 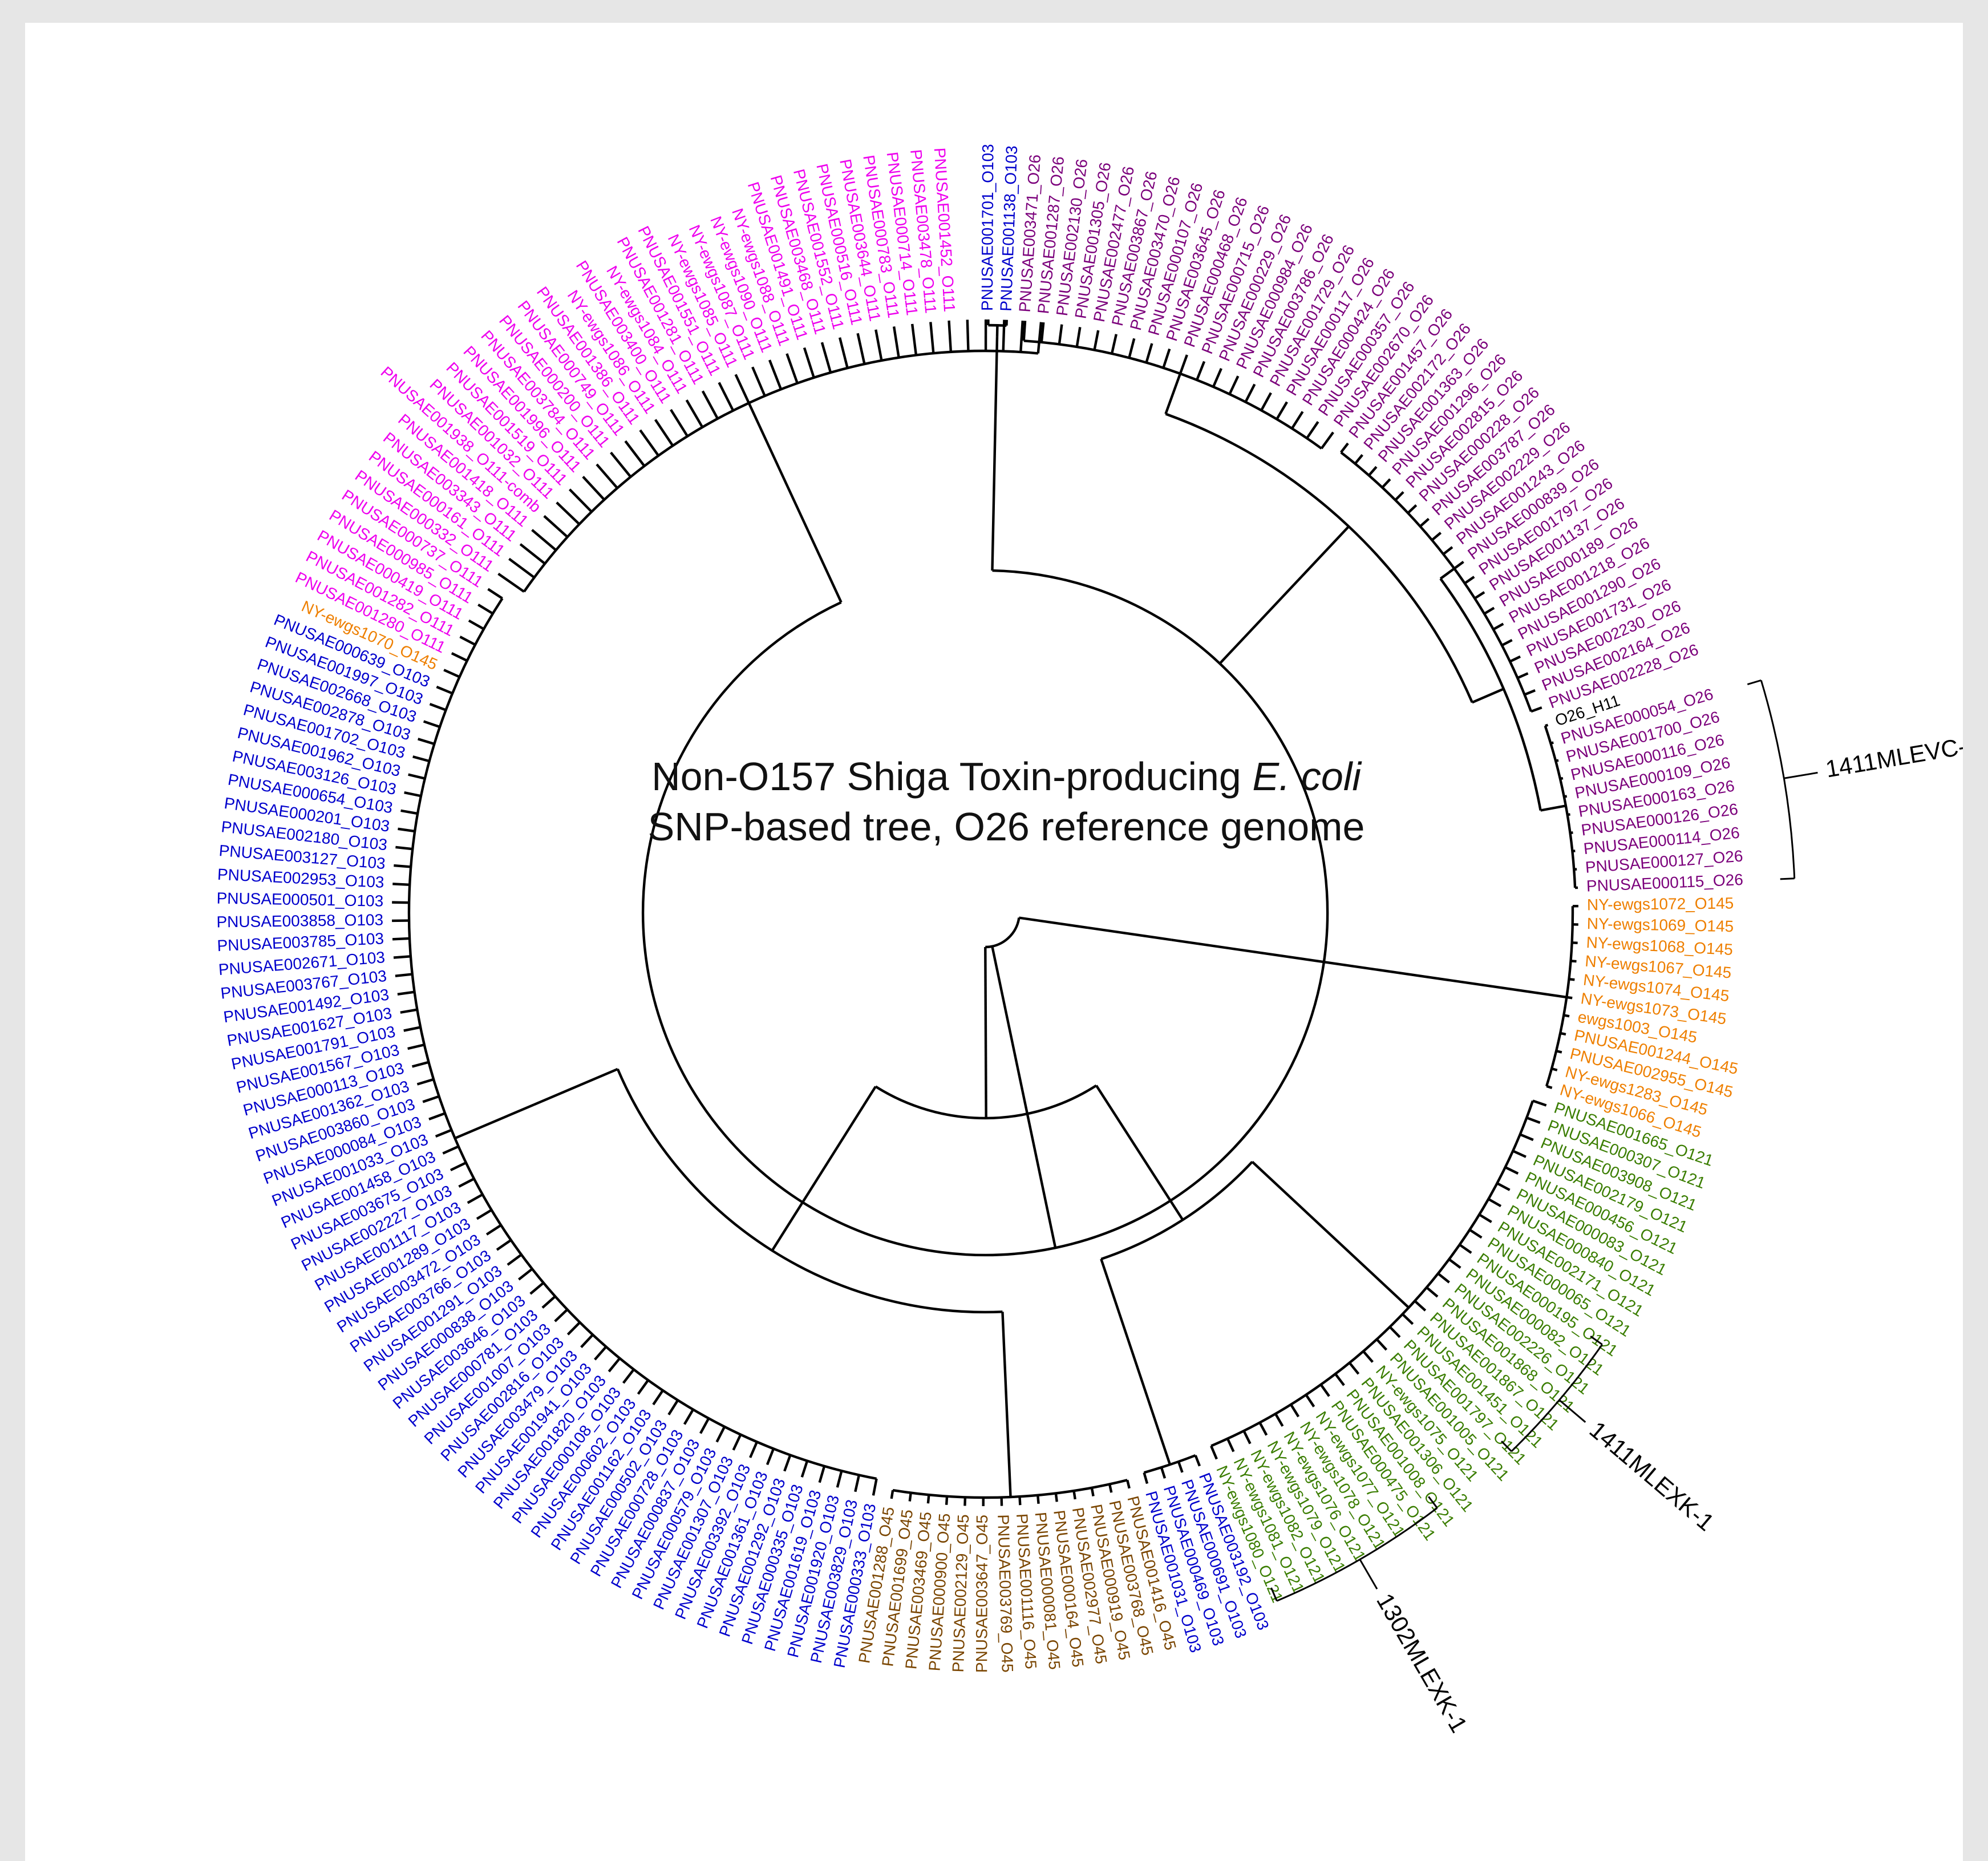 I want to click on clade-bracket-arc, so click(x=1557, y=1398).